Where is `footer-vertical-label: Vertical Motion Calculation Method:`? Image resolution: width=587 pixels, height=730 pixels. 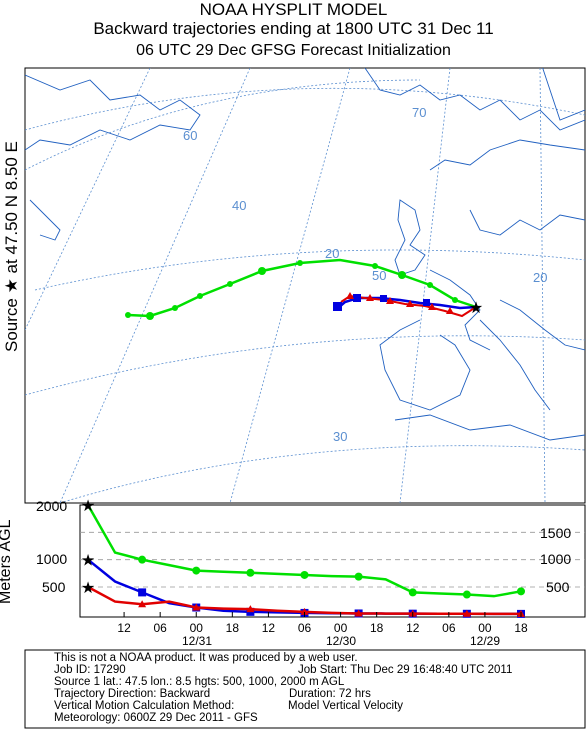
footer-vertical-label: Vertical Motion Calculation Method: is located at coordinates (144, 706).